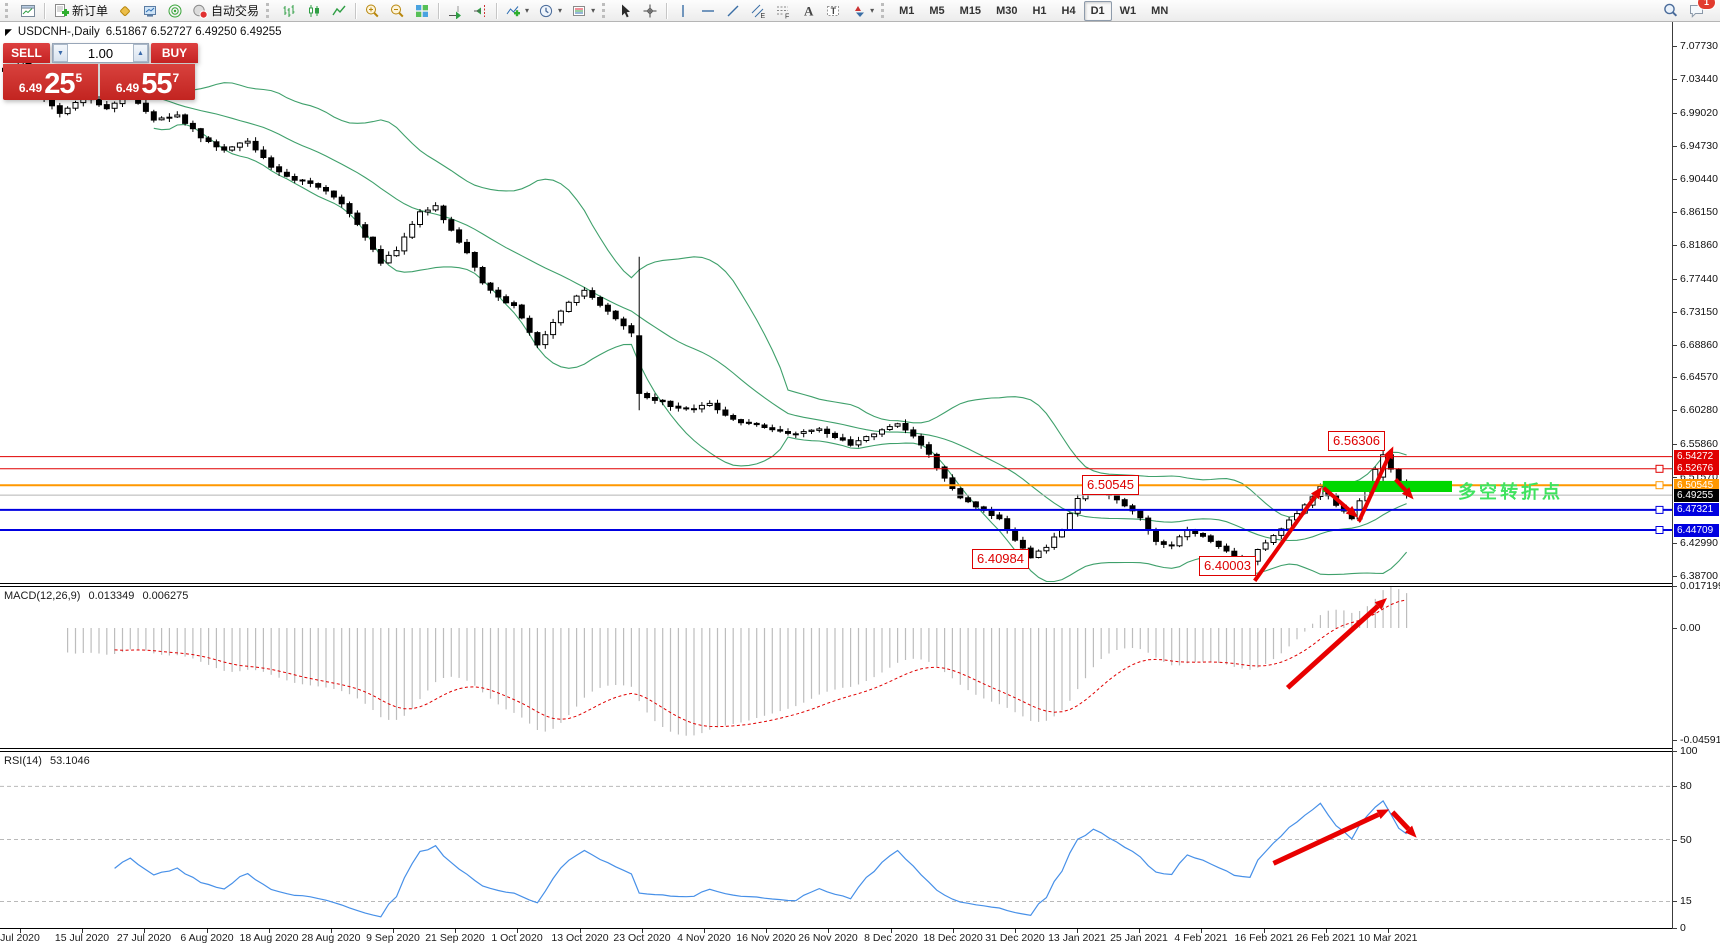 The height and width of the screenshot is (944, 1720). I want to click on bar-chart-button, so click(289, 10).